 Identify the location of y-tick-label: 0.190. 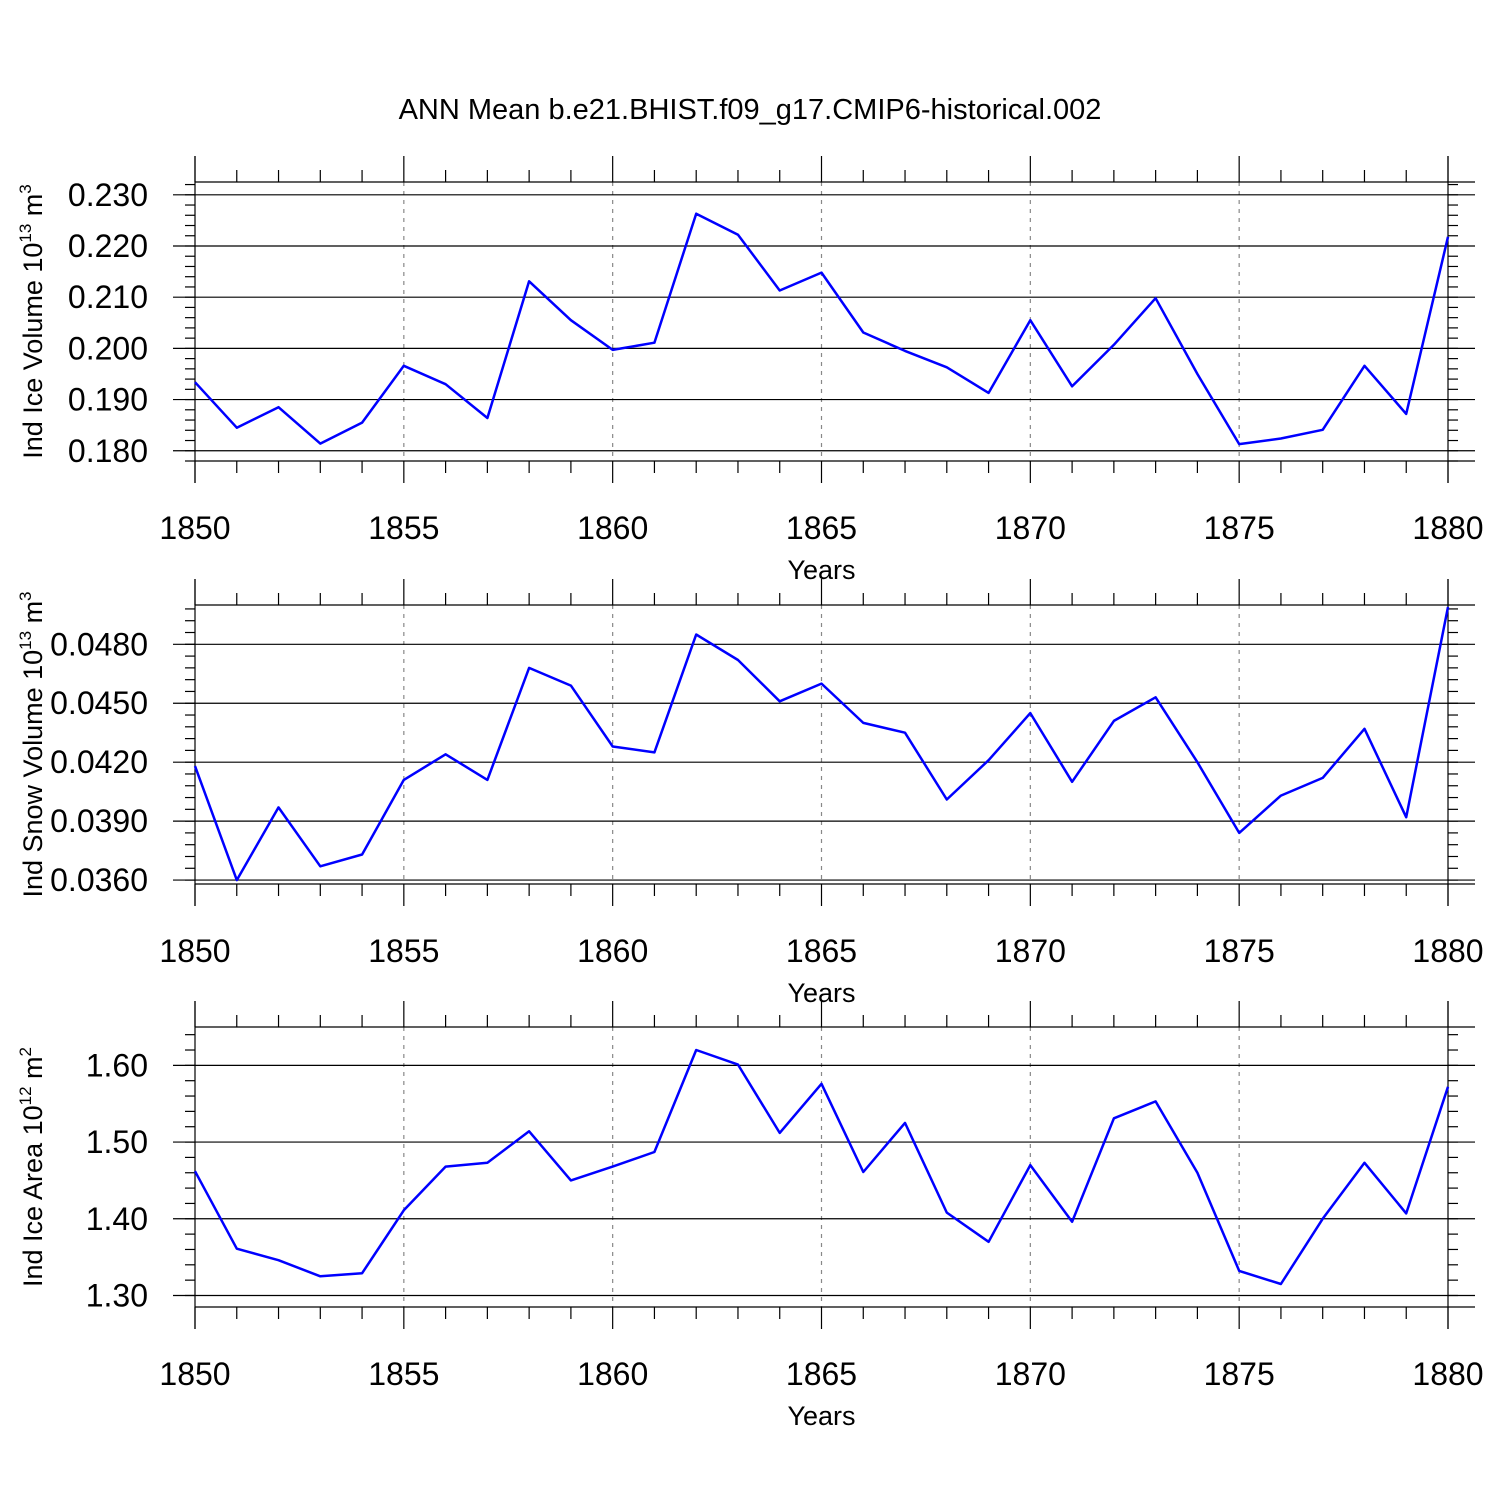
(108, 400).